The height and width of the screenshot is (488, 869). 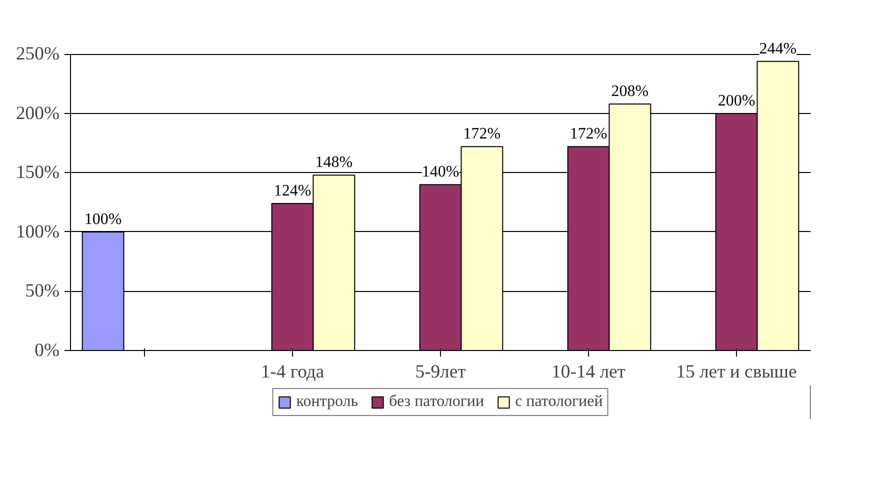 I want to click on legend-label: с патологией, so click(x=559, y=402).